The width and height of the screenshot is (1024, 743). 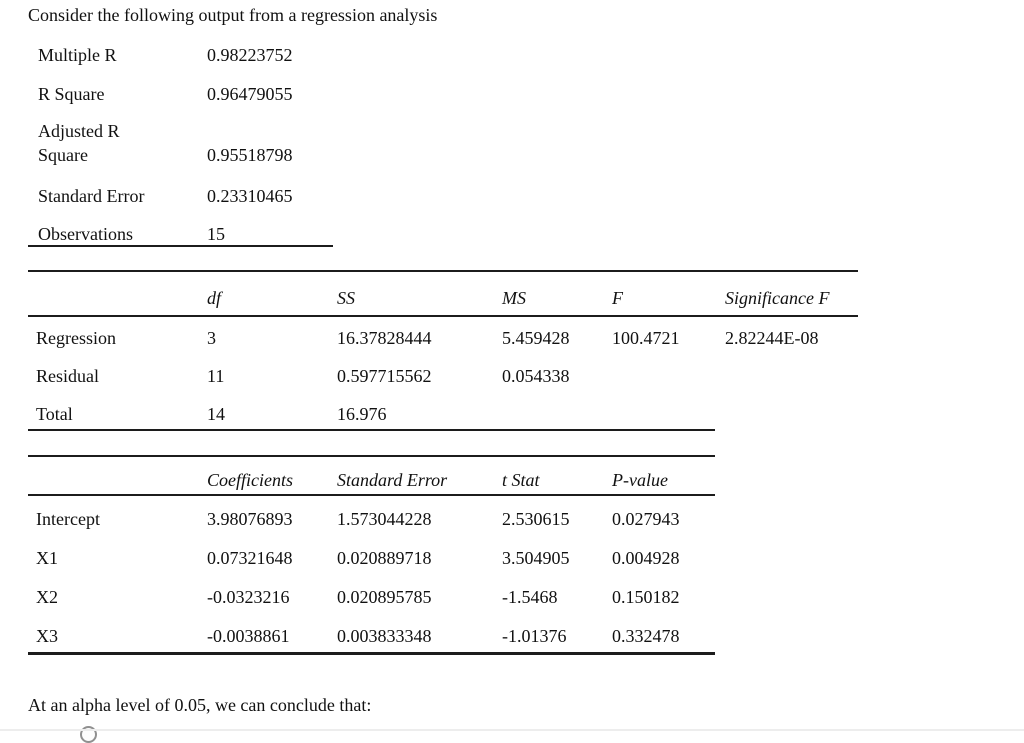 I want to click on cell: 14, so click(x=216, y=414).